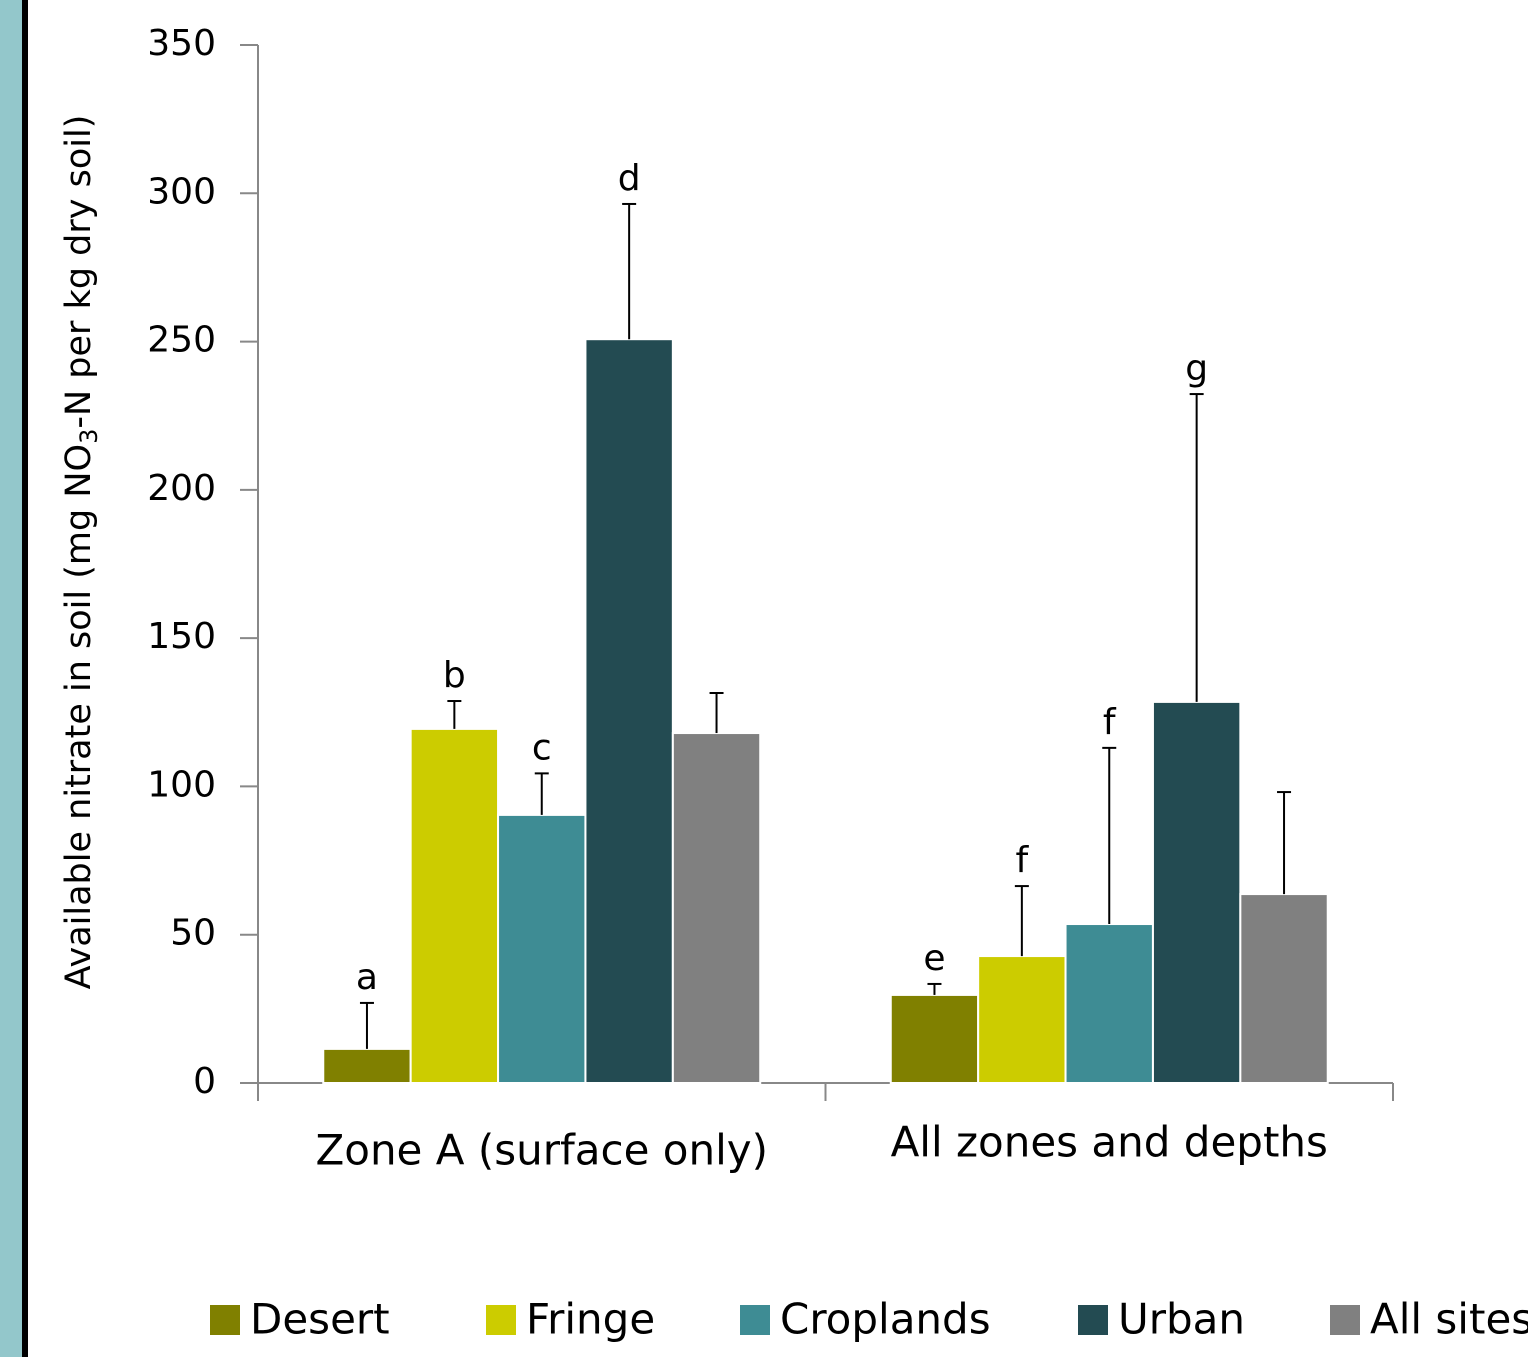 The height and width of the screenshot is (1357, 1528). I want to click on legend-label: All sites, so click(1449, 1319).